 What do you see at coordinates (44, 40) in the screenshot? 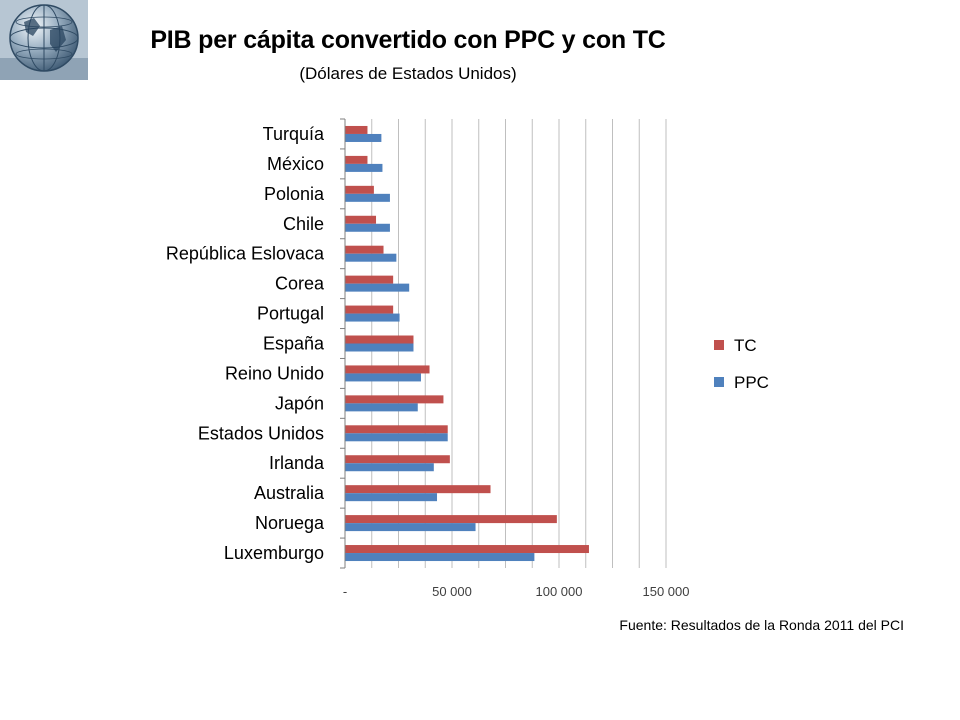
I see `globe-logo` at bounding box center [44, 40].